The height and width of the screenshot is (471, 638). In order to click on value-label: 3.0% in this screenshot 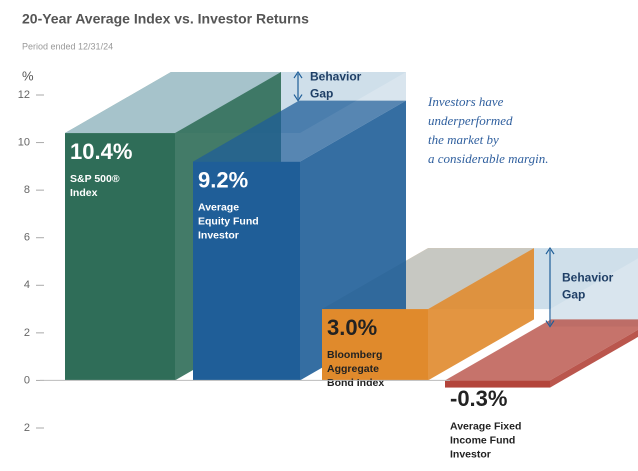, I will do `click(352, 327)`.